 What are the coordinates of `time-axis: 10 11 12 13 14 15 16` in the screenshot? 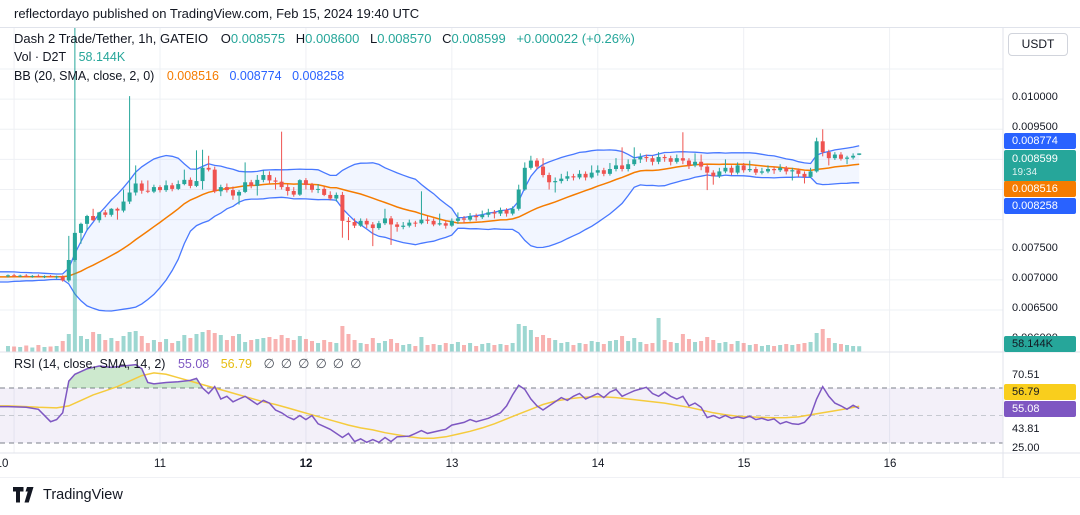 It's located at (501, 465).